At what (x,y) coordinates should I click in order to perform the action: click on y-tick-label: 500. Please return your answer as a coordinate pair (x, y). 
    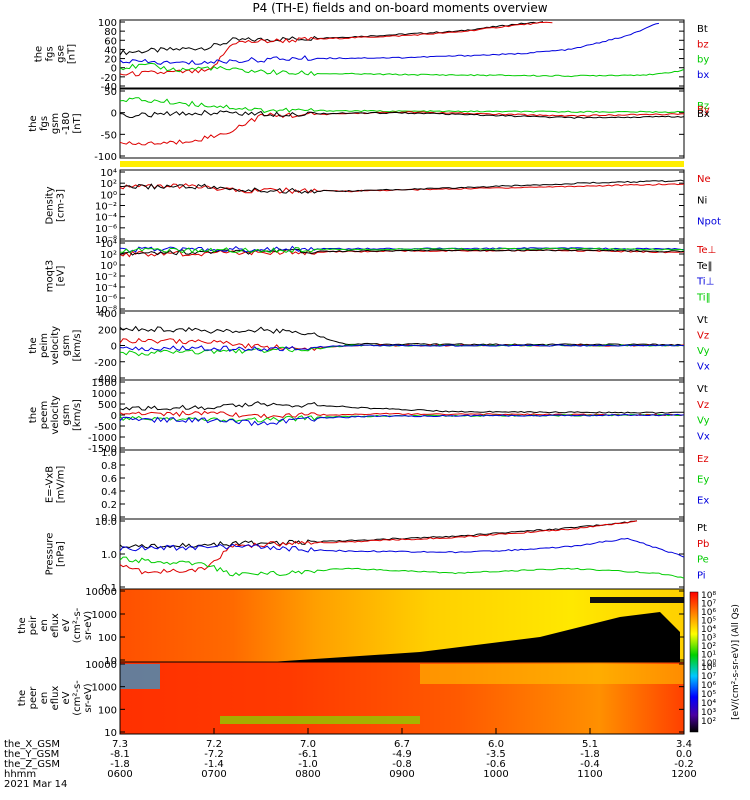
    Looking at the image, I should click on (107, 405).